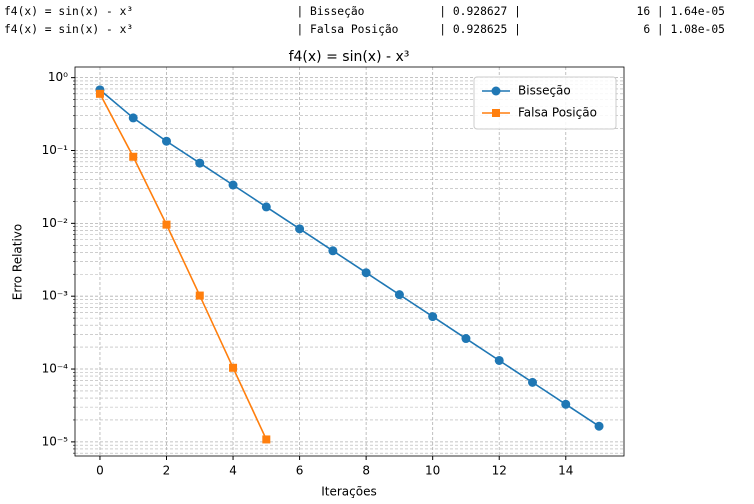 This screenshot has width=754, height=504. Describe the element at coordinates (55, 223) in the screenshot. I see `y-tick-label: 10⁻²` at that location.